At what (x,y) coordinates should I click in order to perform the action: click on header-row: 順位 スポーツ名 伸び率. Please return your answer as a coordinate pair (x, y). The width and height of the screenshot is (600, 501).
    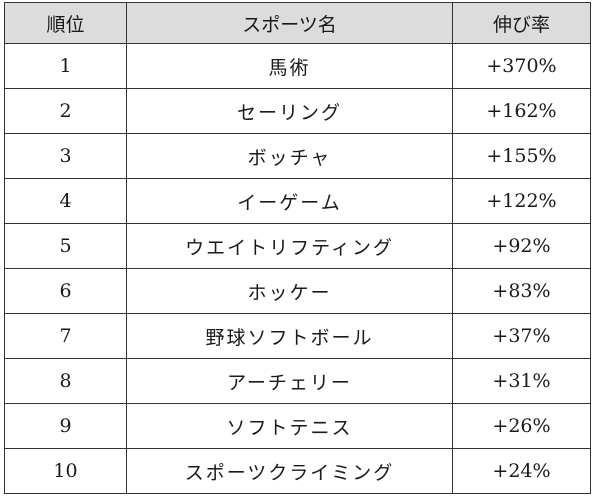
    Looking at the image, I should click on (297, 23).